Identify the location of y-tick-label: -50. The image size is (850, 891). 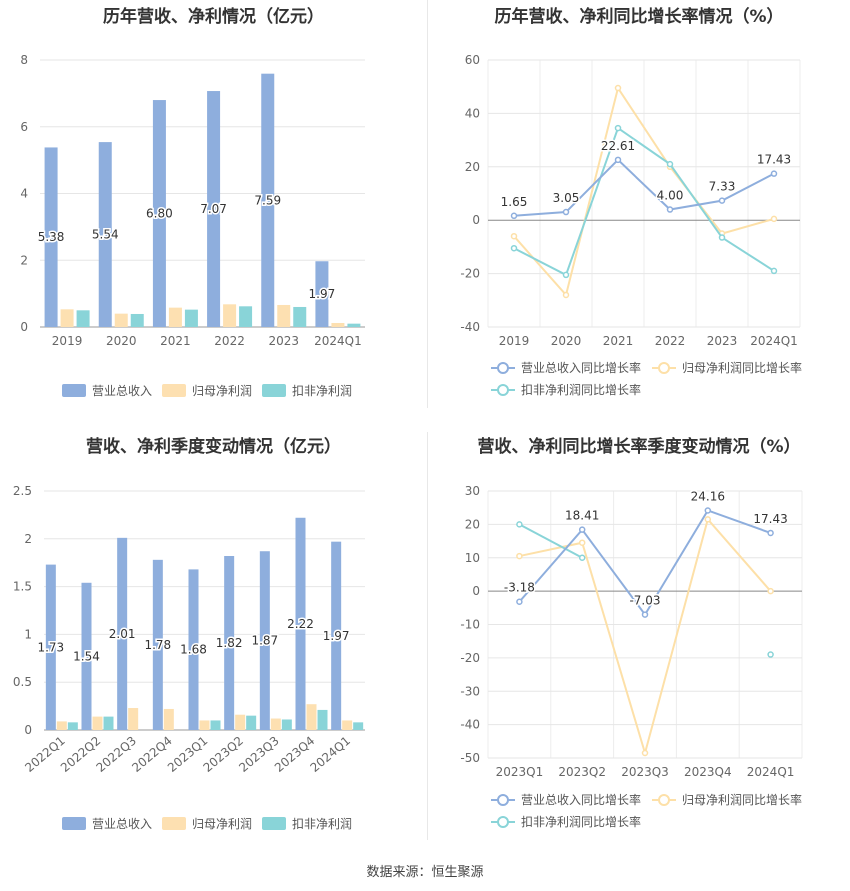
(470, 758).